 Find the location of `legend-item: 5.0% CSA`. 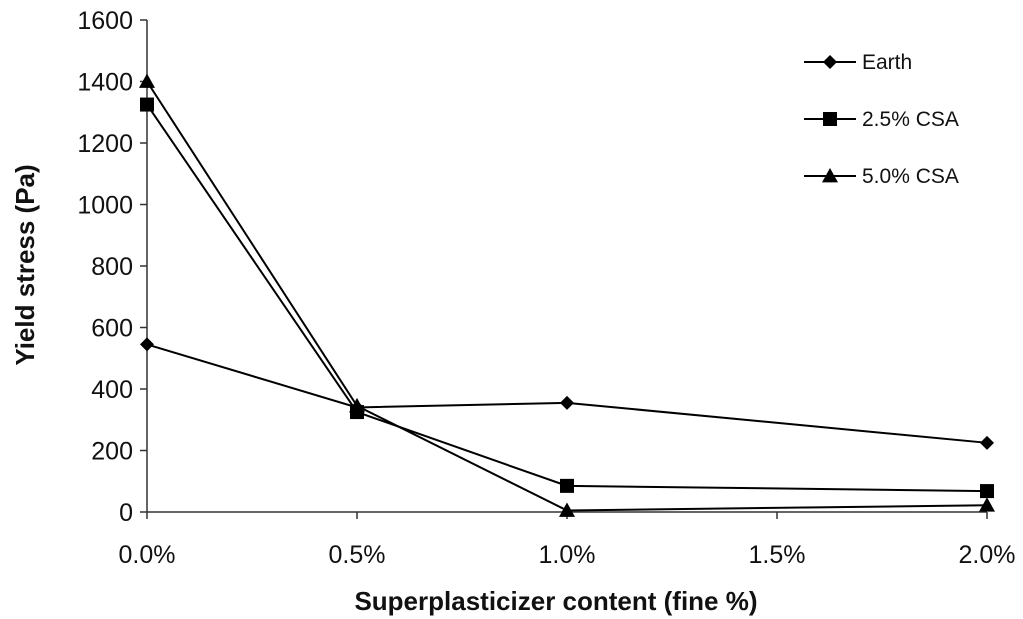

legend-item: 5.0% CSA is located at coordinates (881, 176).